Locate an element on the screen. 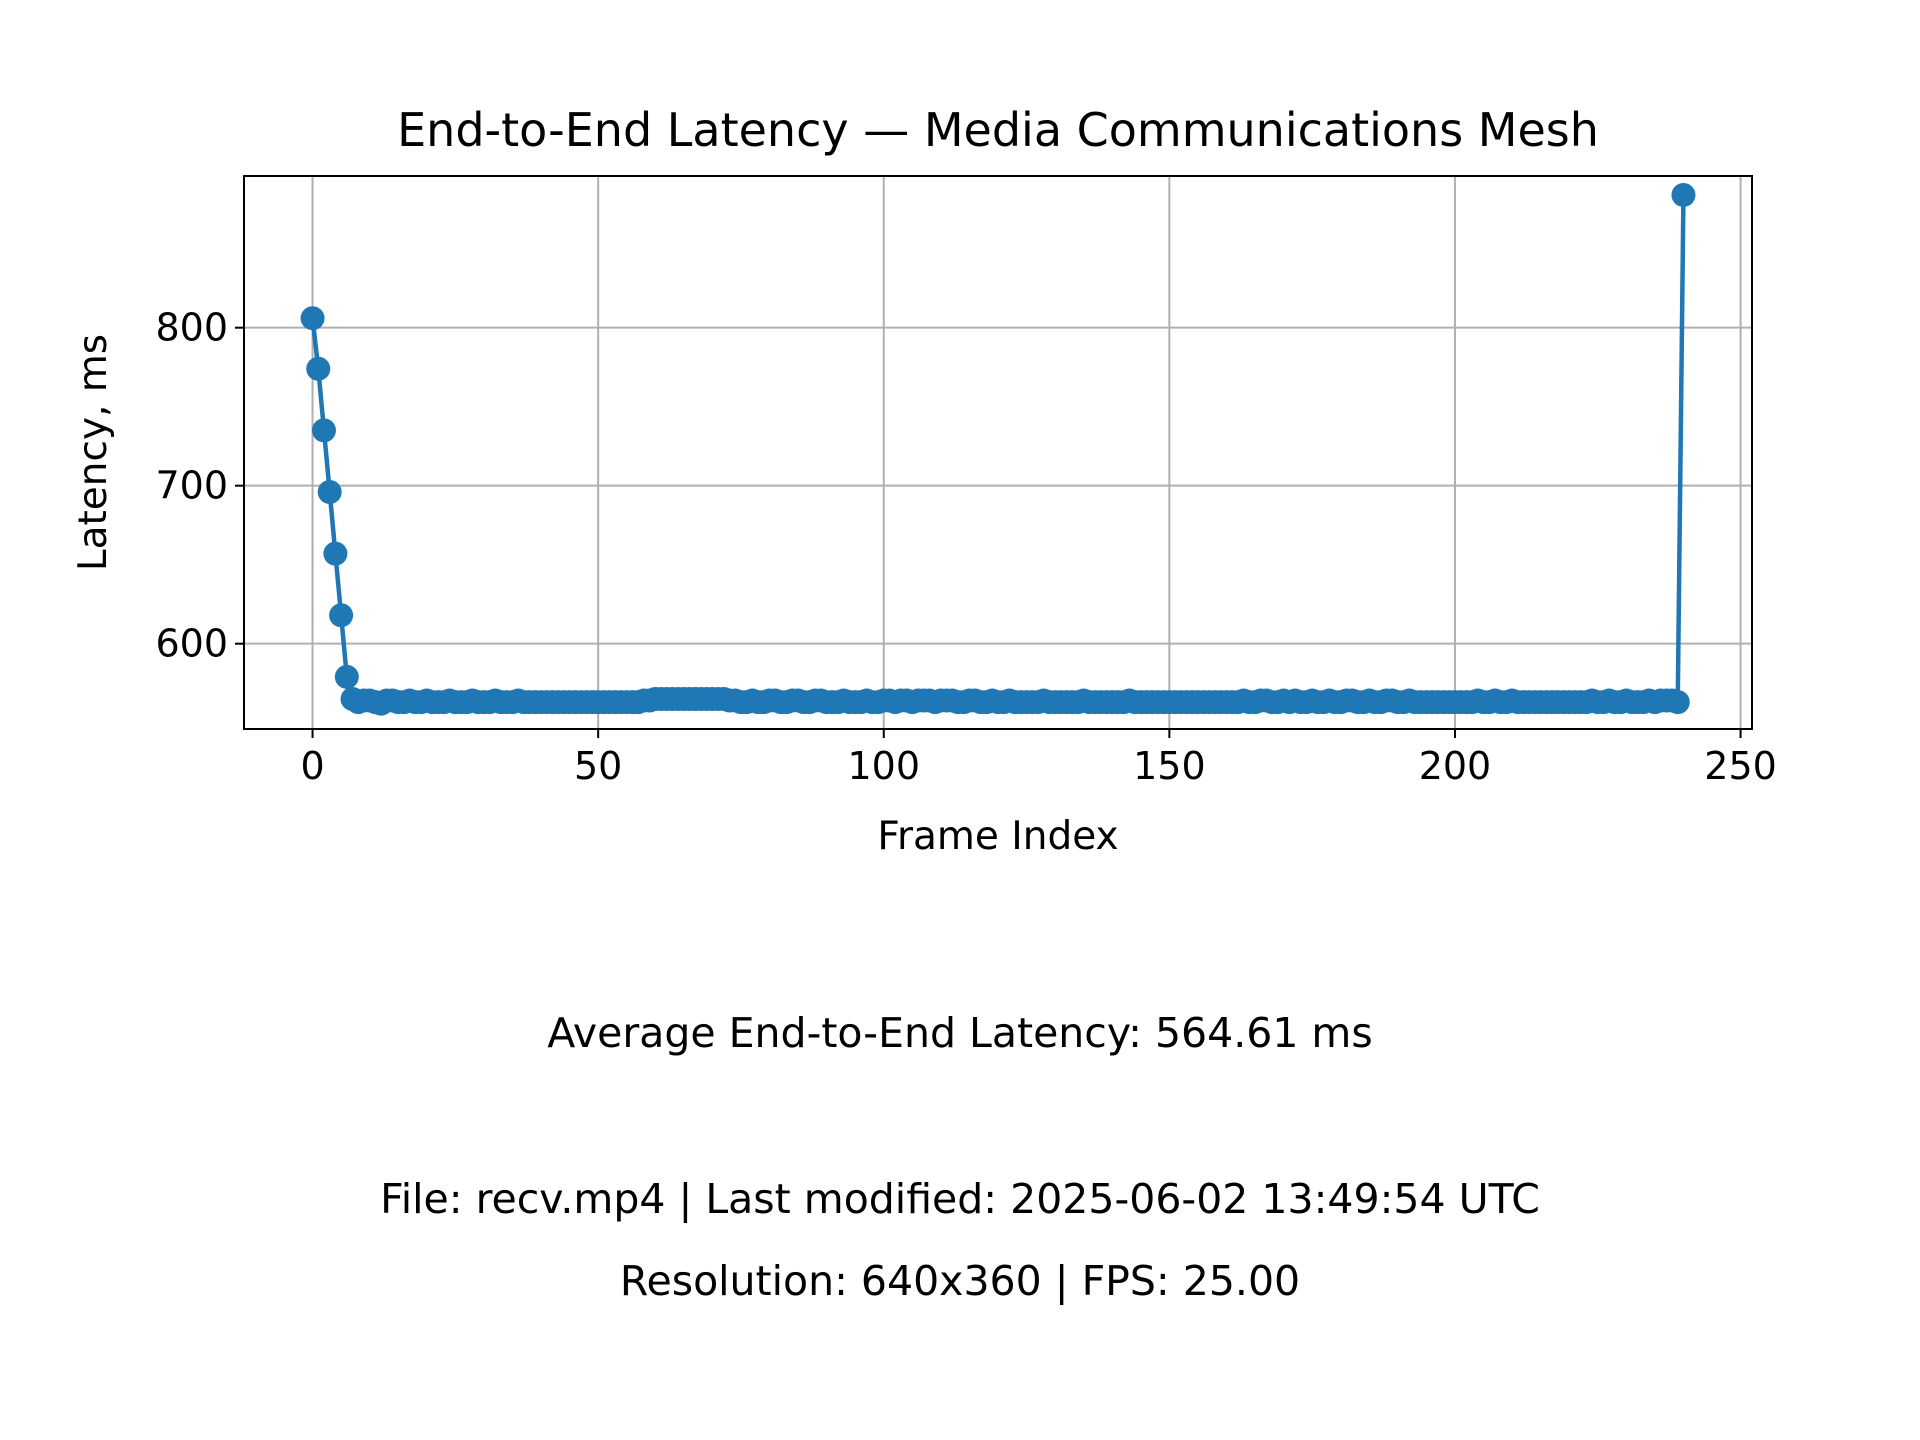 The height and width of the screenshot is (1440, 1920). average-latency-text: Average End-to-End Latency: 564.61 ms is located at coordinates (960, 1033).